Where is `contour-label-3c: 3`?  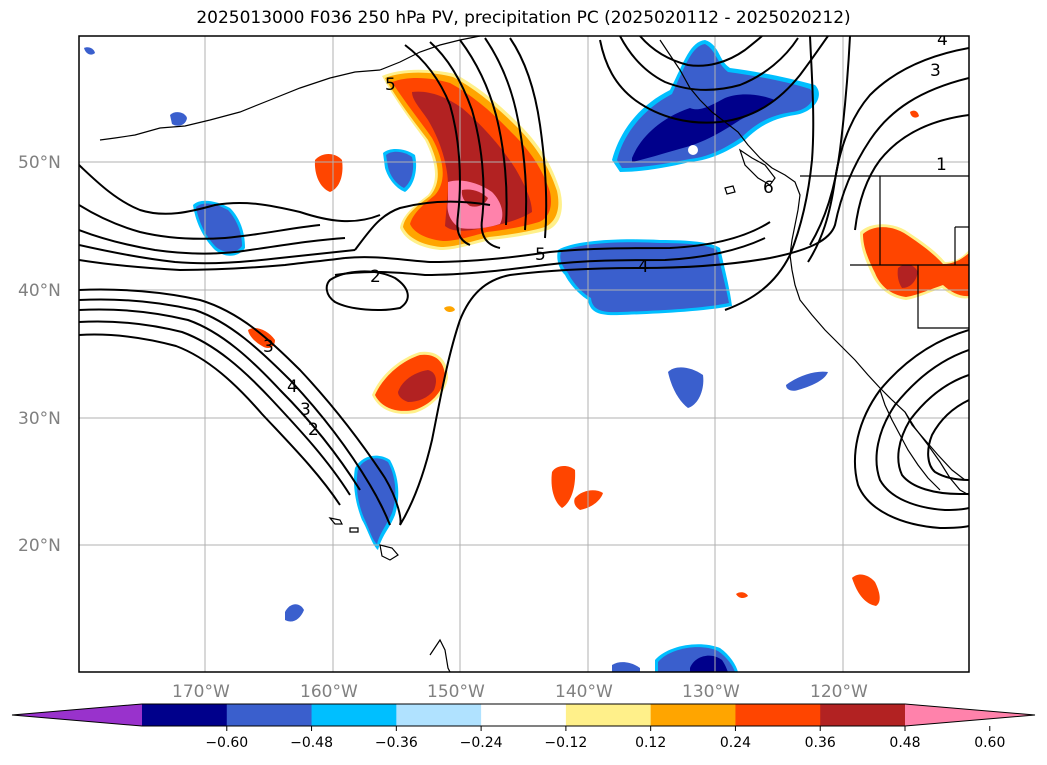 contour-label-3c: 3 is located at coordinates (268, 347).